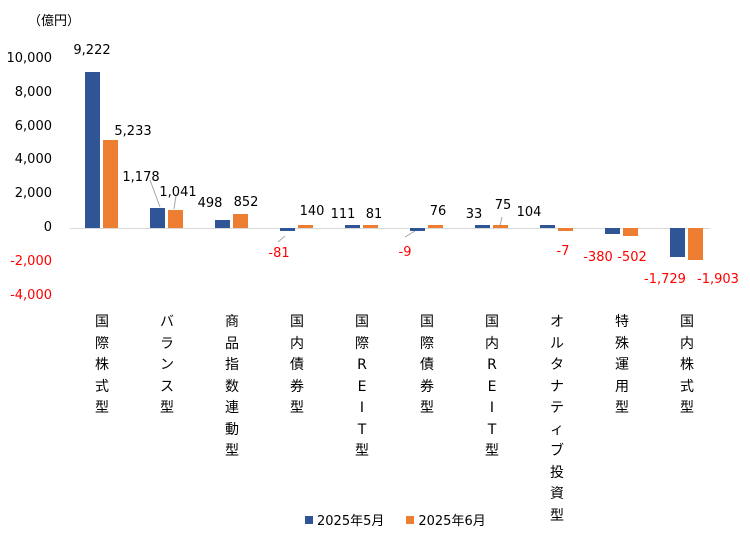 This screenshot has height=540, width=750. Describe the element at coordinates (687, 365) in the screenshot. I see `category-label: 国内株式型` at that location.